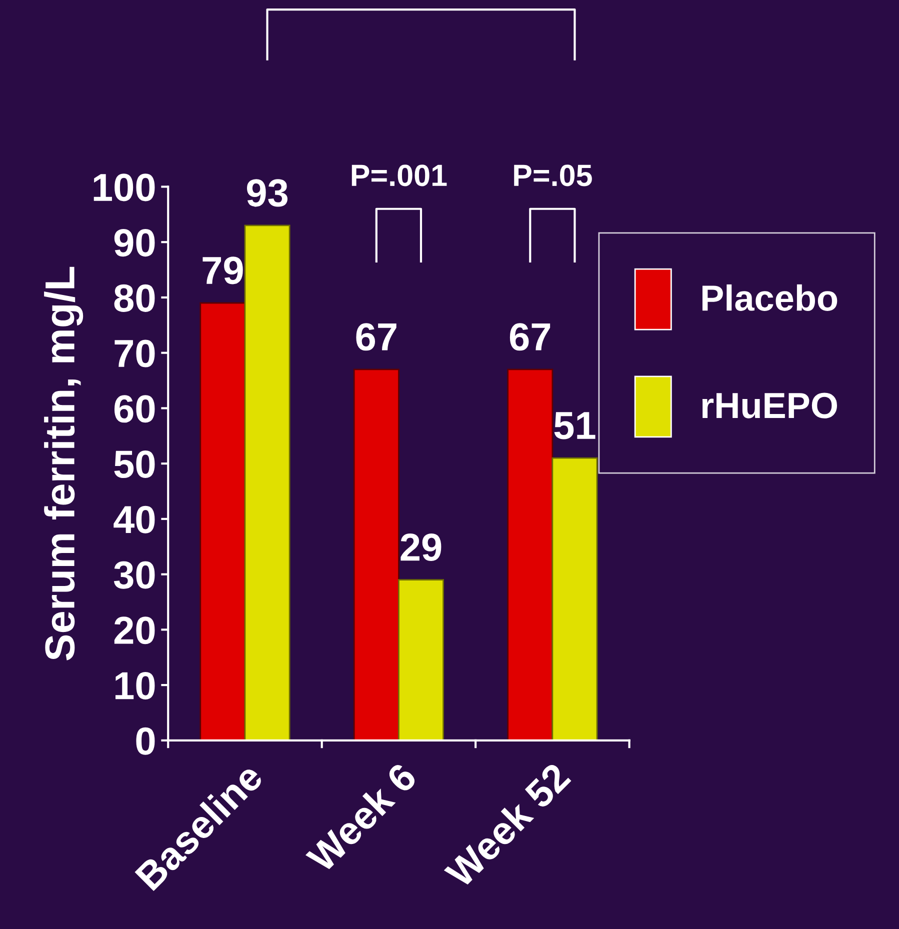 Image resolution: width=899 pixels, height=929 pixels. I want to click on y-tick-label: 10, so click(135, 686).